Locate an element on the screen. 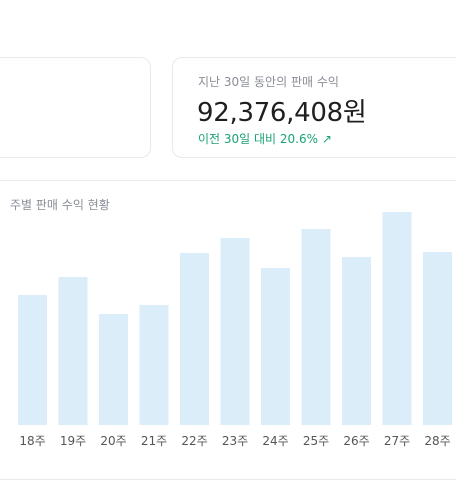  bar-20주 is located at coordinates (113, 369).